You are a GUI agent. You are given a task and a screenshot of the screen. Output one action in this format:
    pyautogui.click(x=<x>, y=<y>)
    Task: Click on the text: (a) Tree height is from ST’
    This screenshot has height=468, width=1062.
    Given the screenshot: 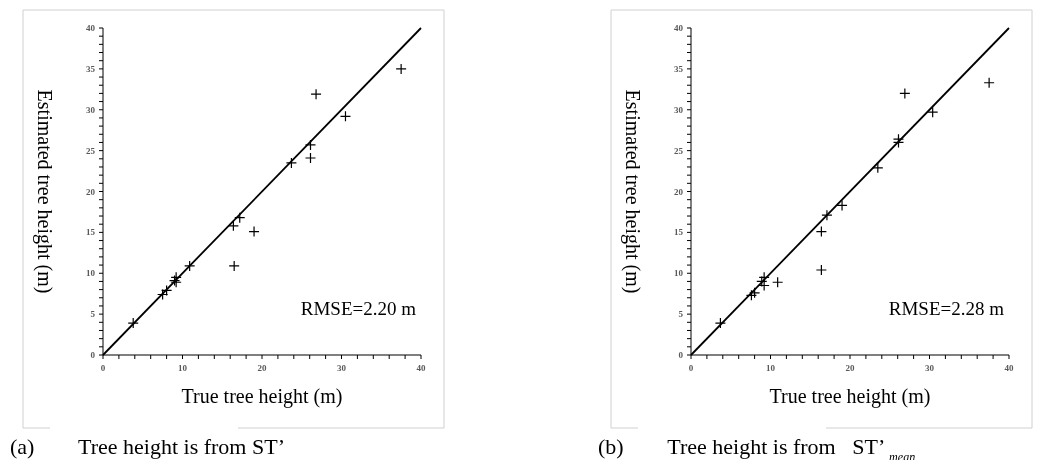 What is the action you would take?
    pyautogui.click(x=147, y=446)
    